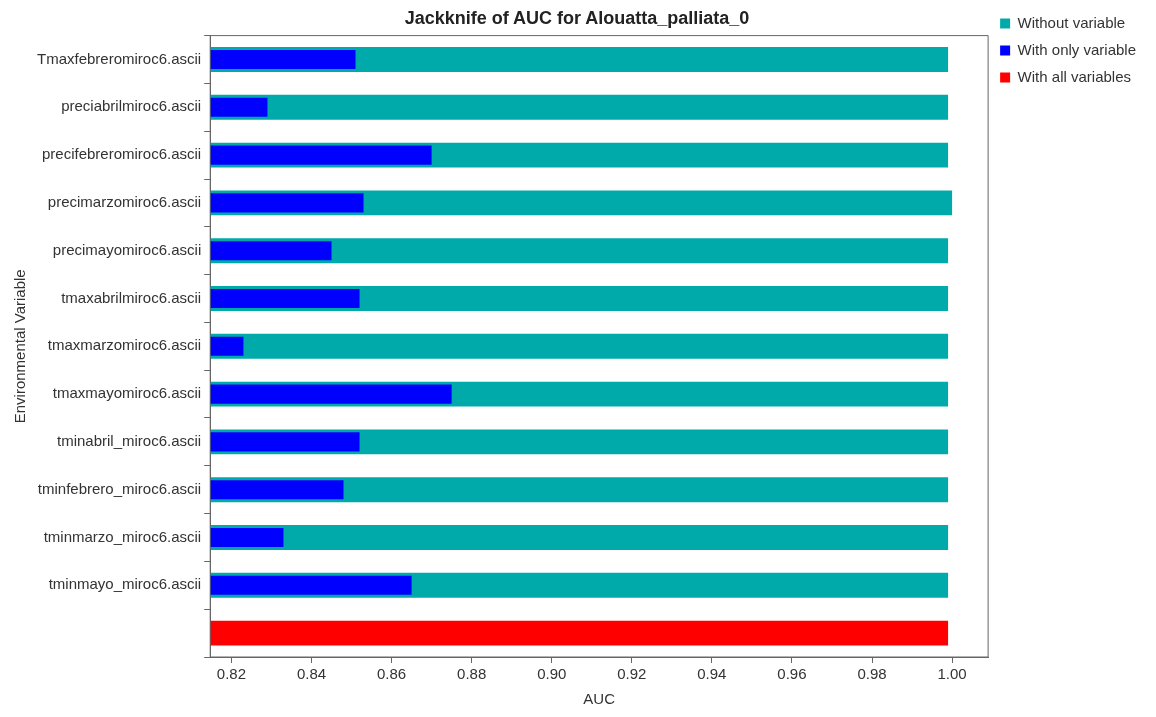 This screenshot has height=717, width=1156. What do you see at coordinates (119, 488) in the screenshot?
I see `y-tick-label: tminfebrero_miroc6.ascii` at bounding box center [119, 488].